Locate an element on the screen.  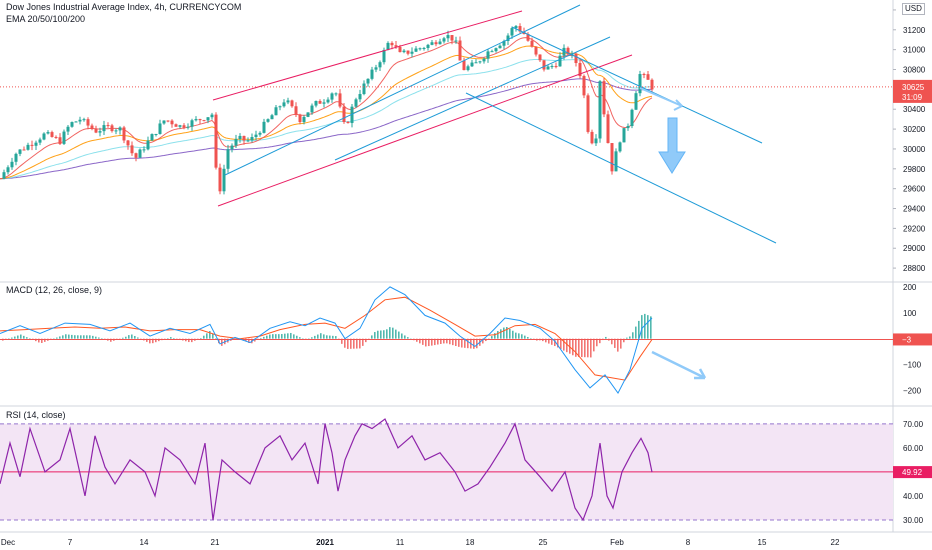
price-tick-label: 29800 is located at coordinates (914, 169).